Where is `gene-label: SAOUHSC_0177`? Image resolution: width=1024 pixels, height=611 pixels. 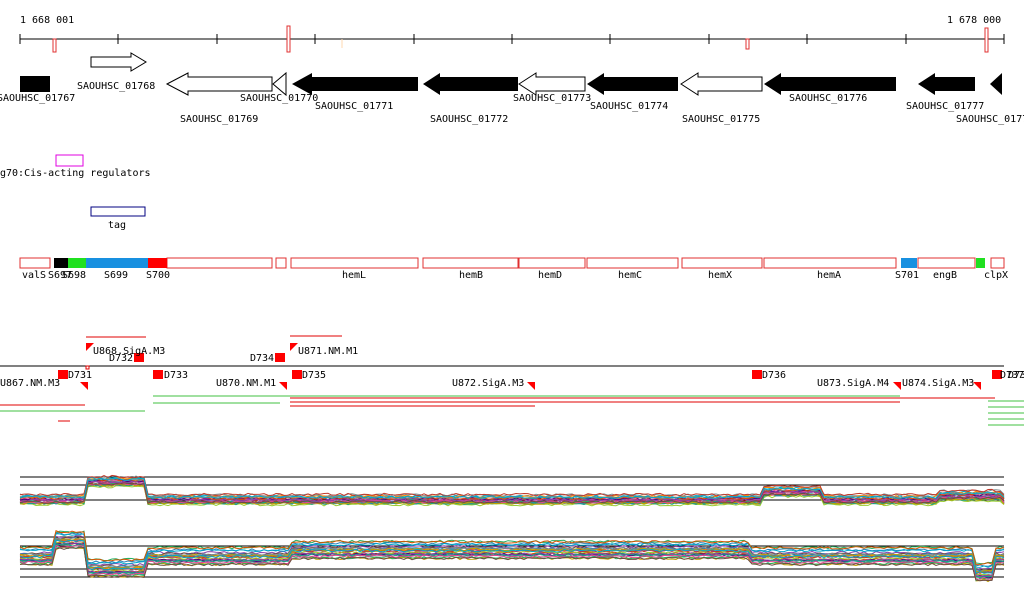
gene-label: SAOUHSC_0177 is located at coordinates (990, 119).